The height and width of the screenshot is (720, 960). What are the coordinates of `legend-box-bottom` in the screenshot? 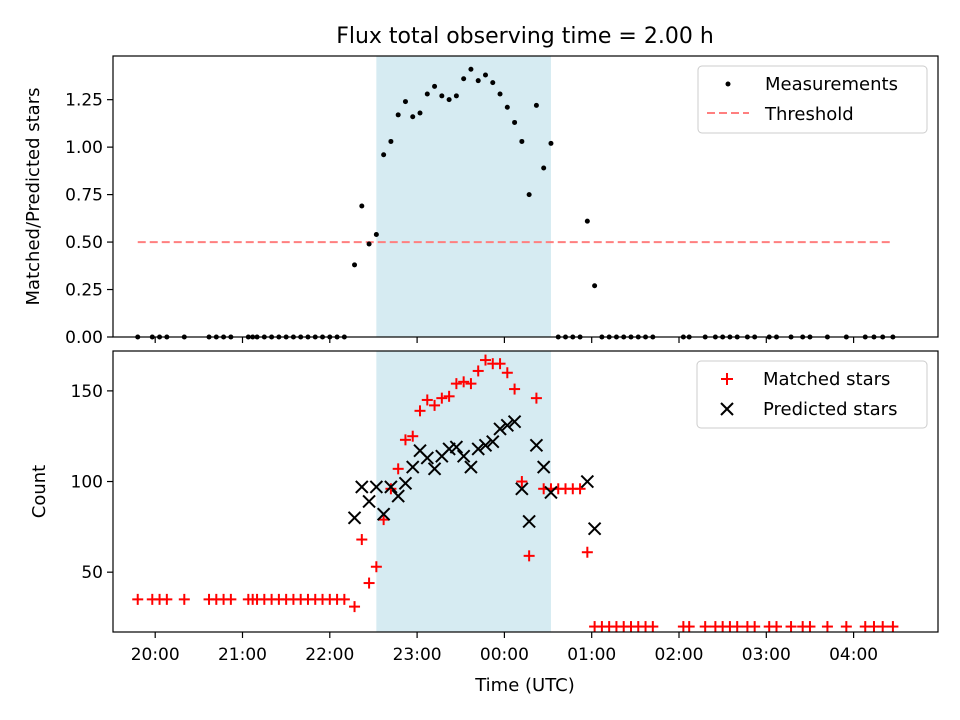 It's located at (812, 394).